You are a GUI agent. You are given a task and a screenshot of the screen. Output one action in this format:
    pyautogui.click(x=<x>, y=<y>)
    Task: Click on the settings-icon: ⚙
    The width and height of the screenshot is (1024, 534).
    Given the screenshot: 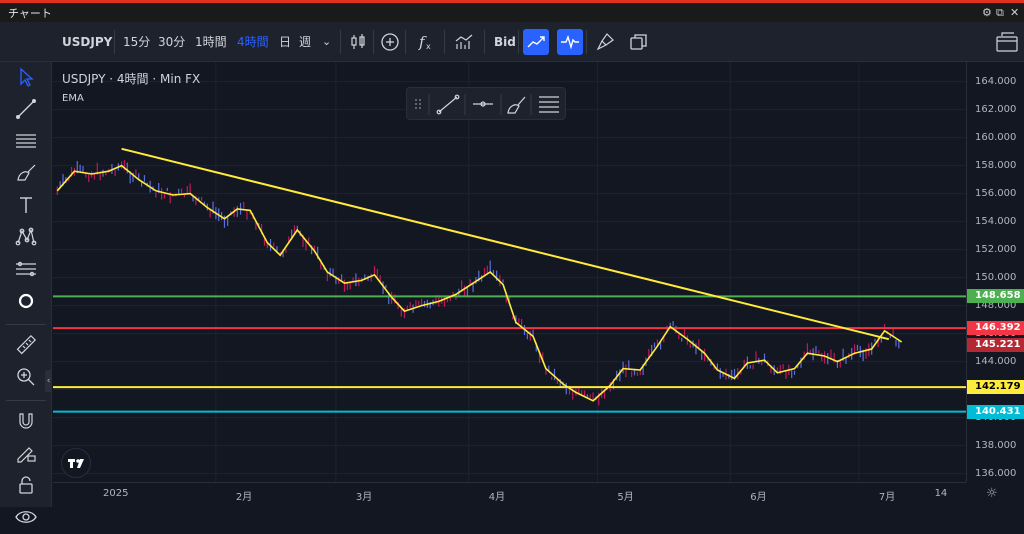 What is the action you would take?
    pyautogui.click(x=987, y=12)
    